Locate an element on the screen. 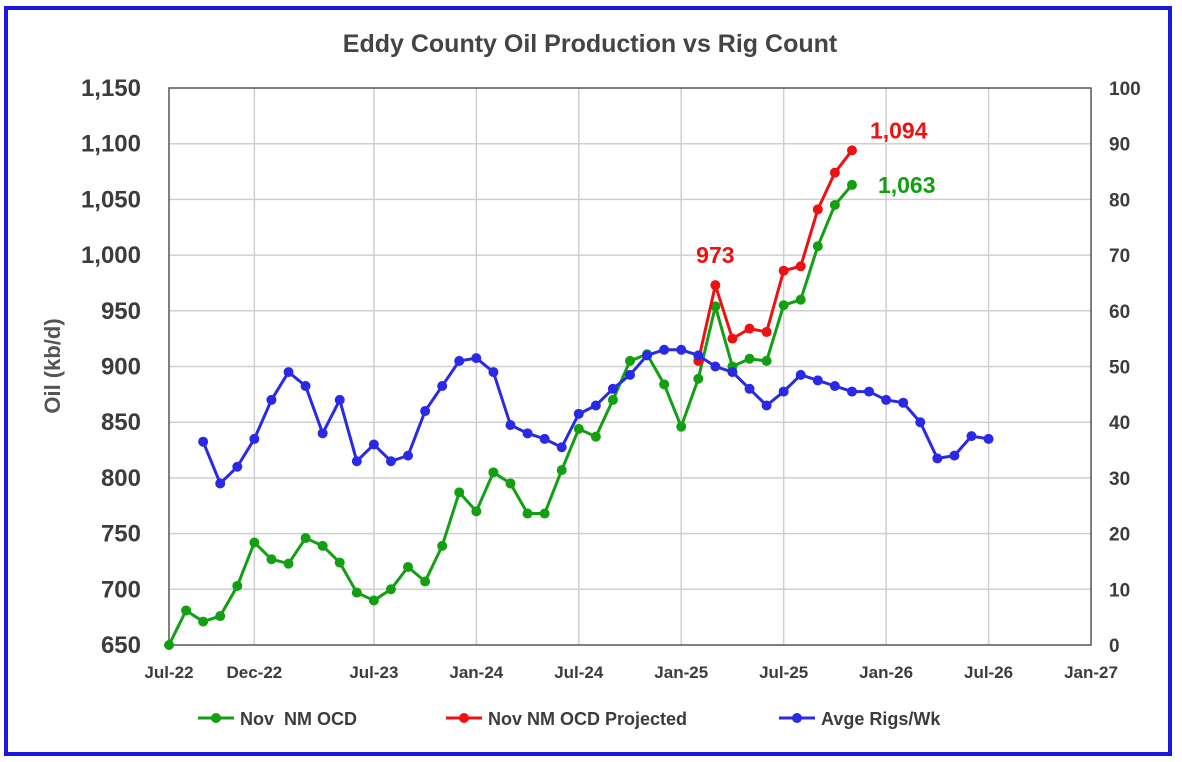 This screenshot has width=1182, height=762. y-tick-label: 750 is located at coordinates (121, 534).